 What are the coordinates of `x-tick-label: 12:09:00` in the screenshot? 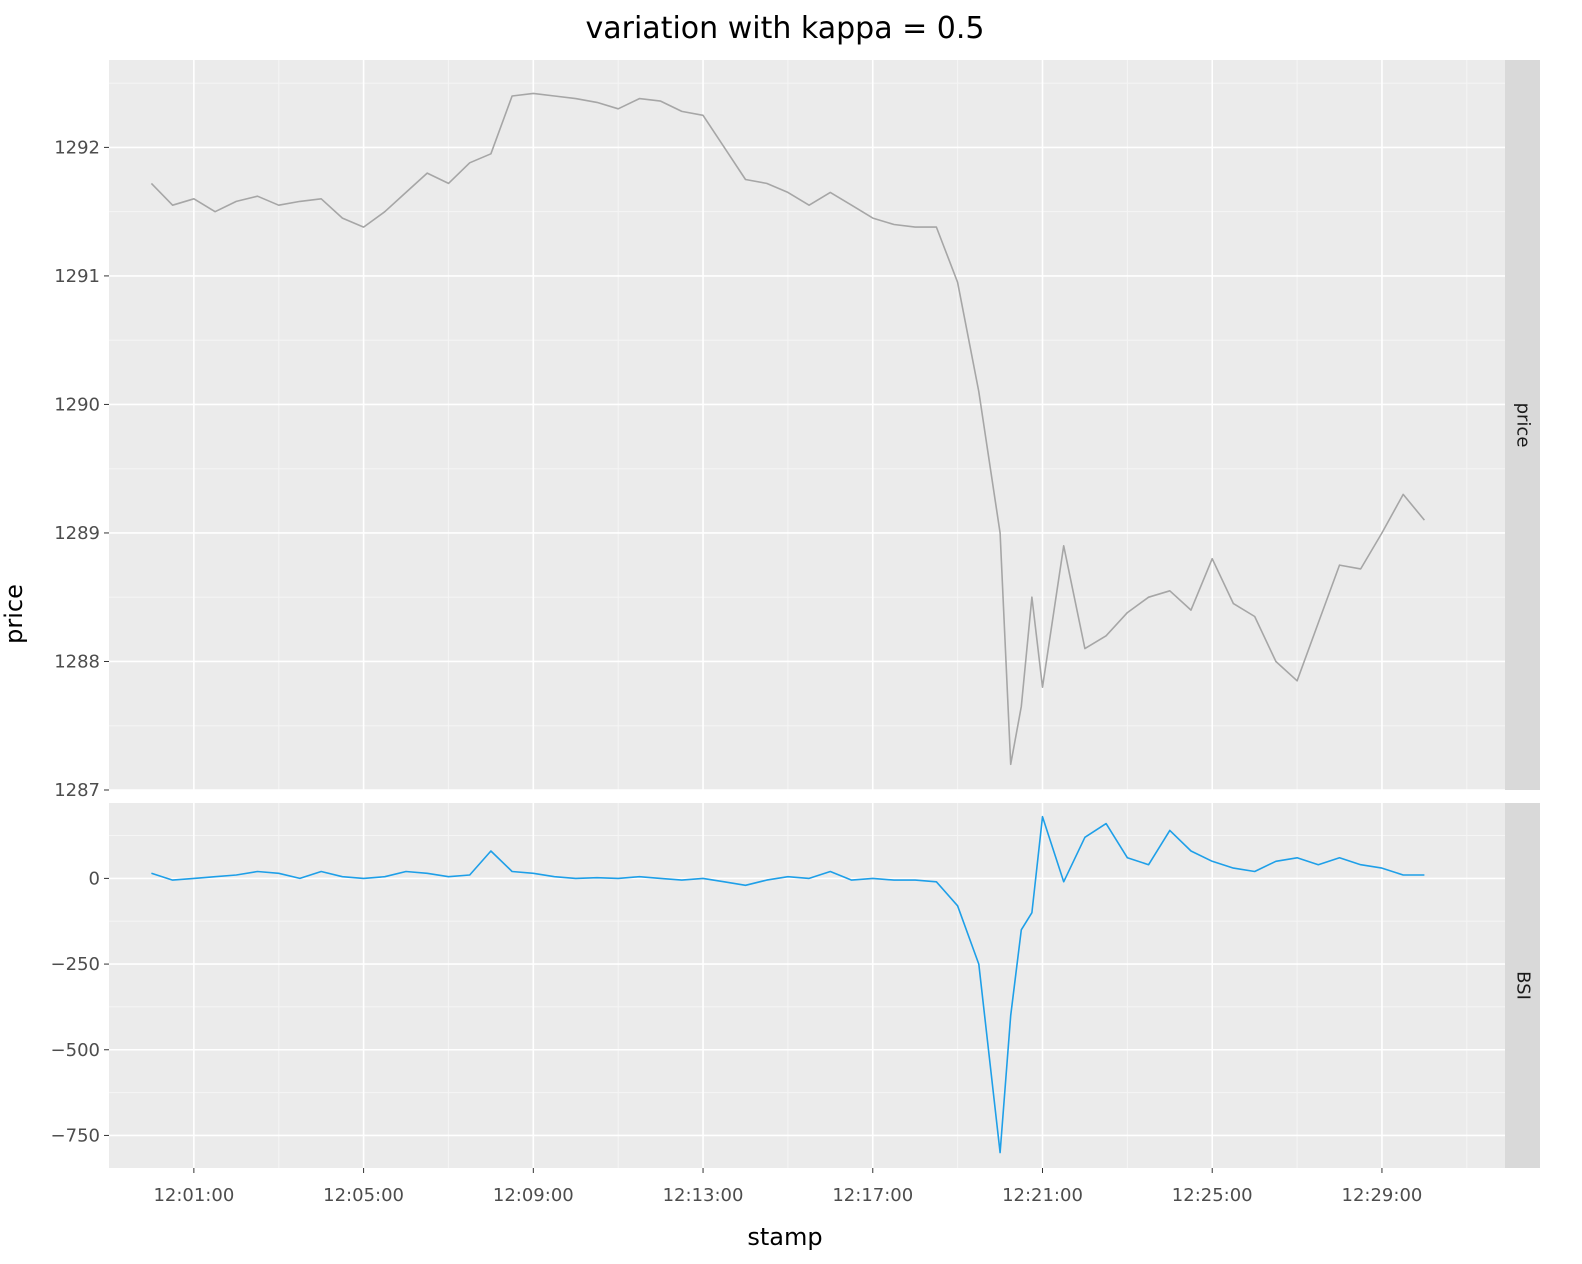 It's located at (533, 1195).